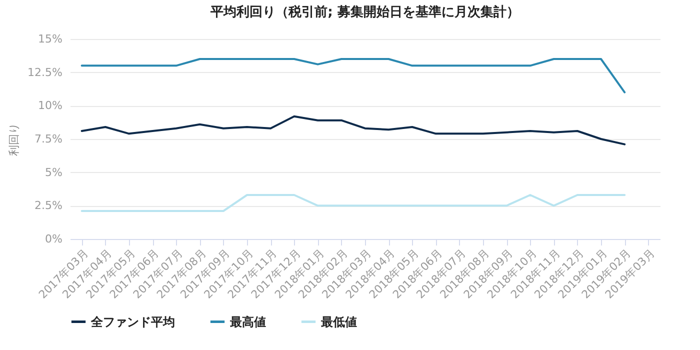 The height and width of the screenshot is (350, 700). Describe the element at coordinates (14, 139) in the screenshot. I see `y-axis-title: 利回り` at that location.